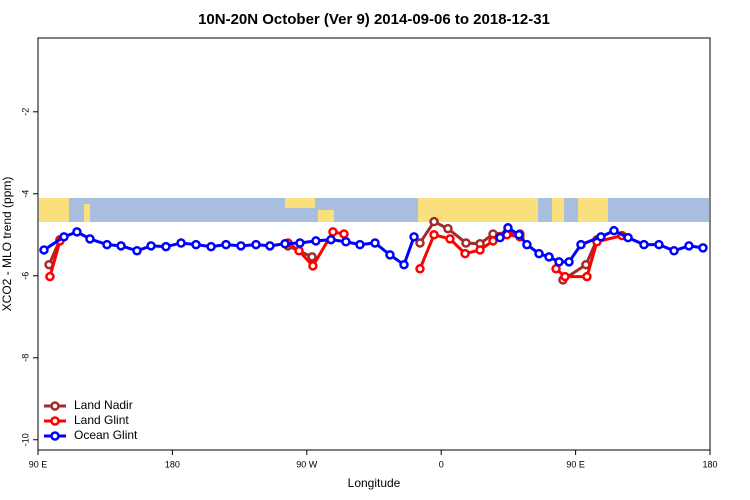 The image size is (750, 500). Describe the element at coordinates (106, 435) in the screenshot. I see `legend-label: Ocean Glint` at that location.